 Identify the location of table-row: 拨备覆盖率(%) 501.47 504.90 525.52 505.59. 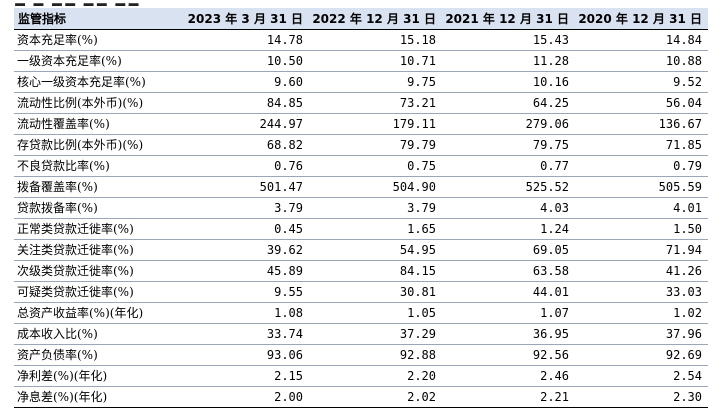
(361, 187).